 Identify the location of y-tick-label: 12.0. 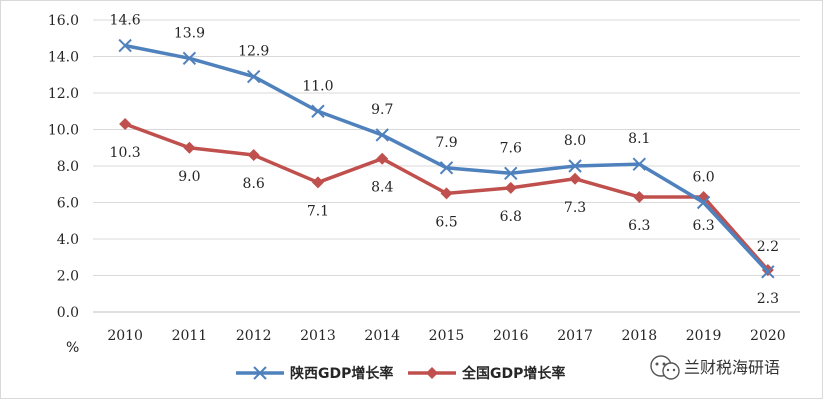
(63, 94).